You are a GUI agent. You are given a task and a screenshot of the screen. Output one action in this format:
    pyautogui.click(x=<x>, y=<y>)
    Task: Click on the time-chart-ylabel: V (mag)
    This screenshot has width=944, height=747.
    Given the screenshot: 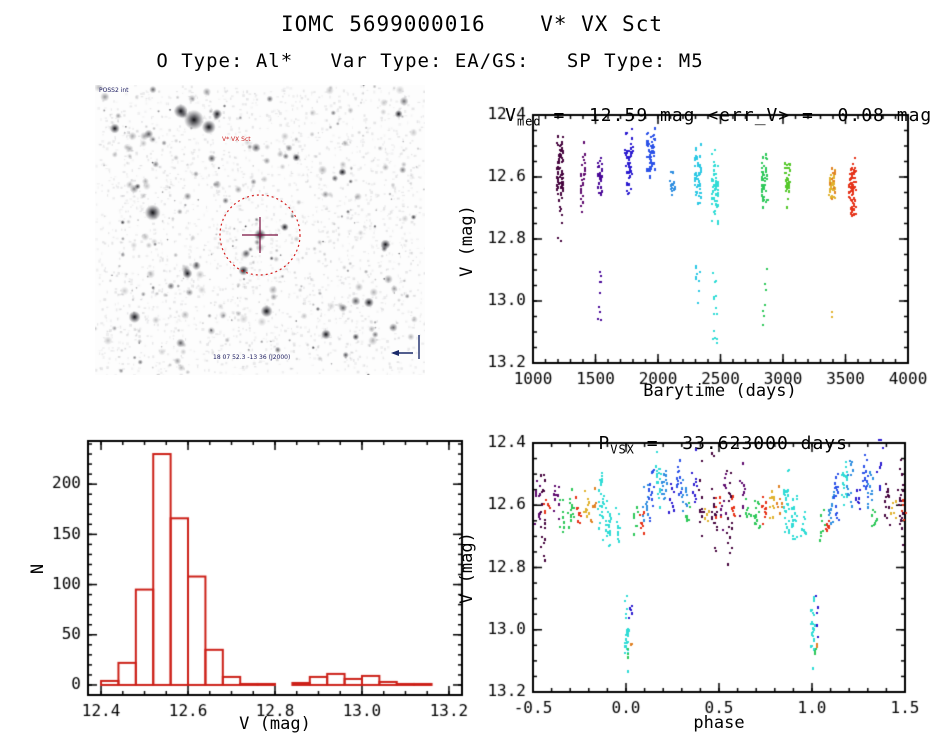 What is the action you would take?
    pyautogui.click(x=467, y=241)
    